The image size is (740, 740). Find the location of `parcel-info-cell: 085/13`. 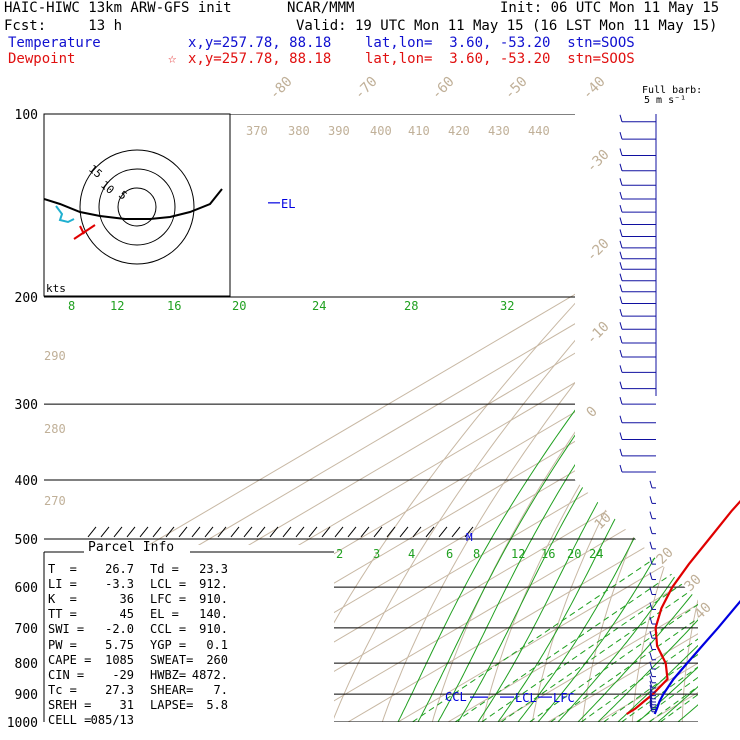

parcel-info-cell: 085/13 is located at coordinates (112, 720).